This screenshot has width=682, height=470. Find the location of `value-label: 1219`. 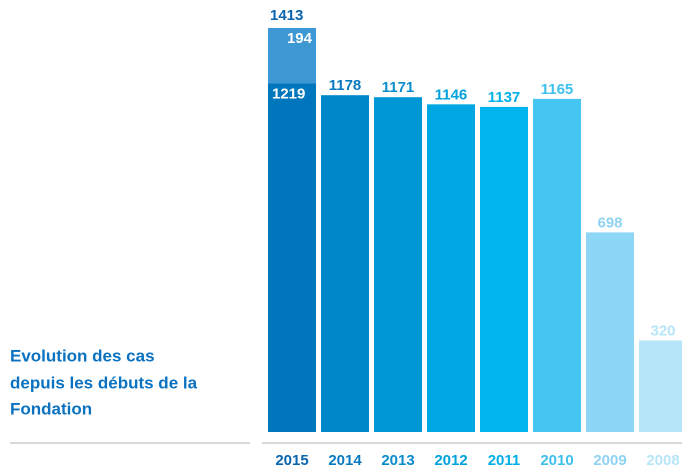

value-label: 1219 is located at coordinates (288, 93).